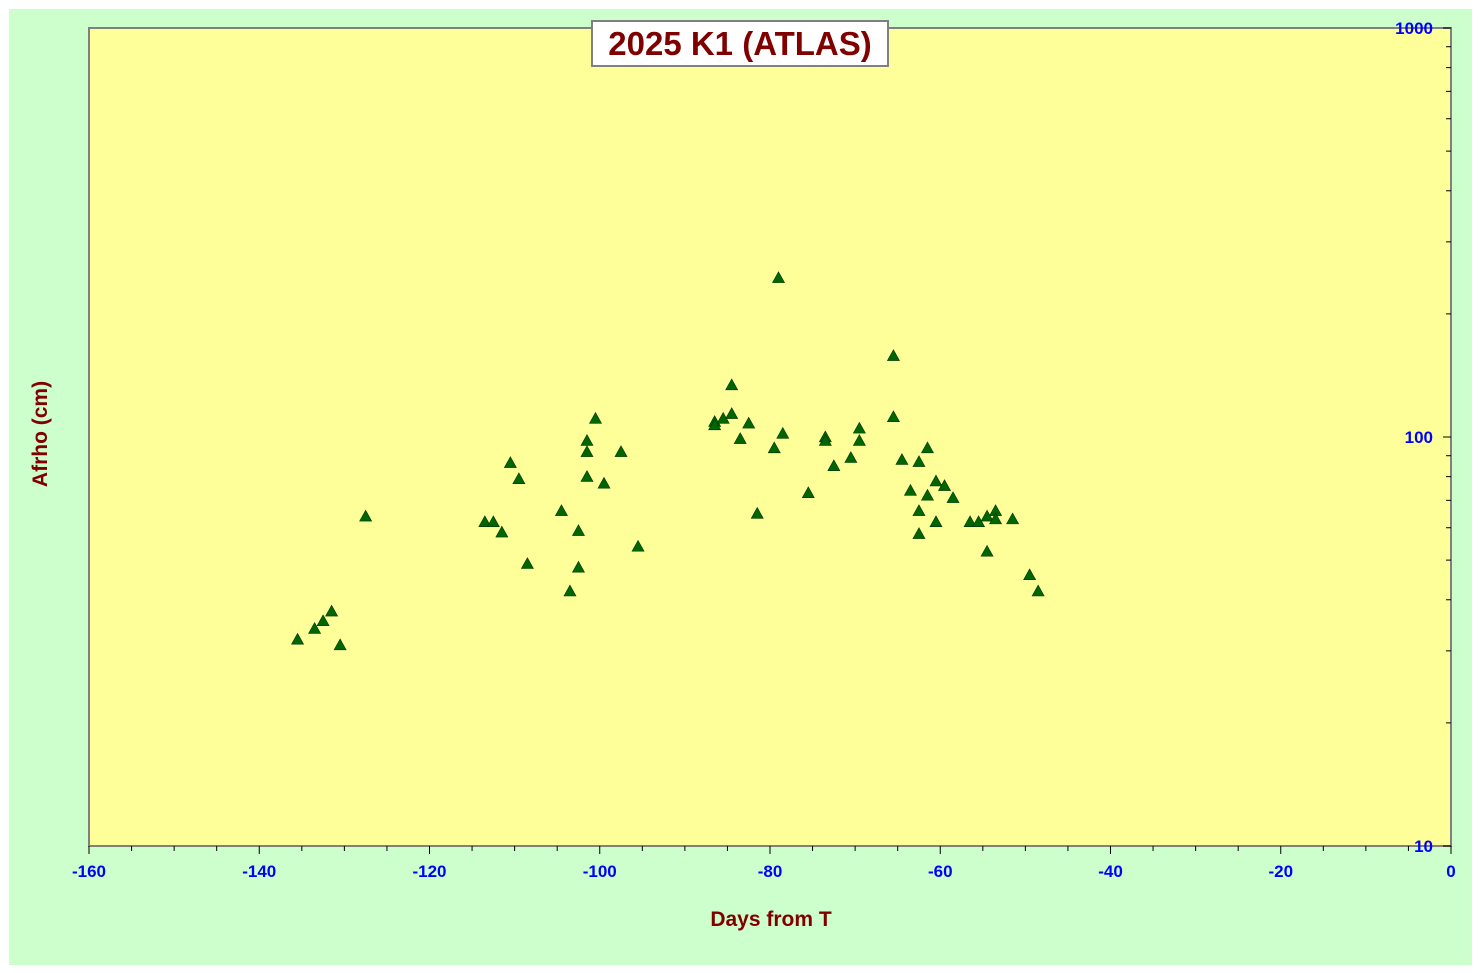 This screenshot has width=1480, height=973. I want to click on y-axis: 10 100 1000, so click(1423, 437).